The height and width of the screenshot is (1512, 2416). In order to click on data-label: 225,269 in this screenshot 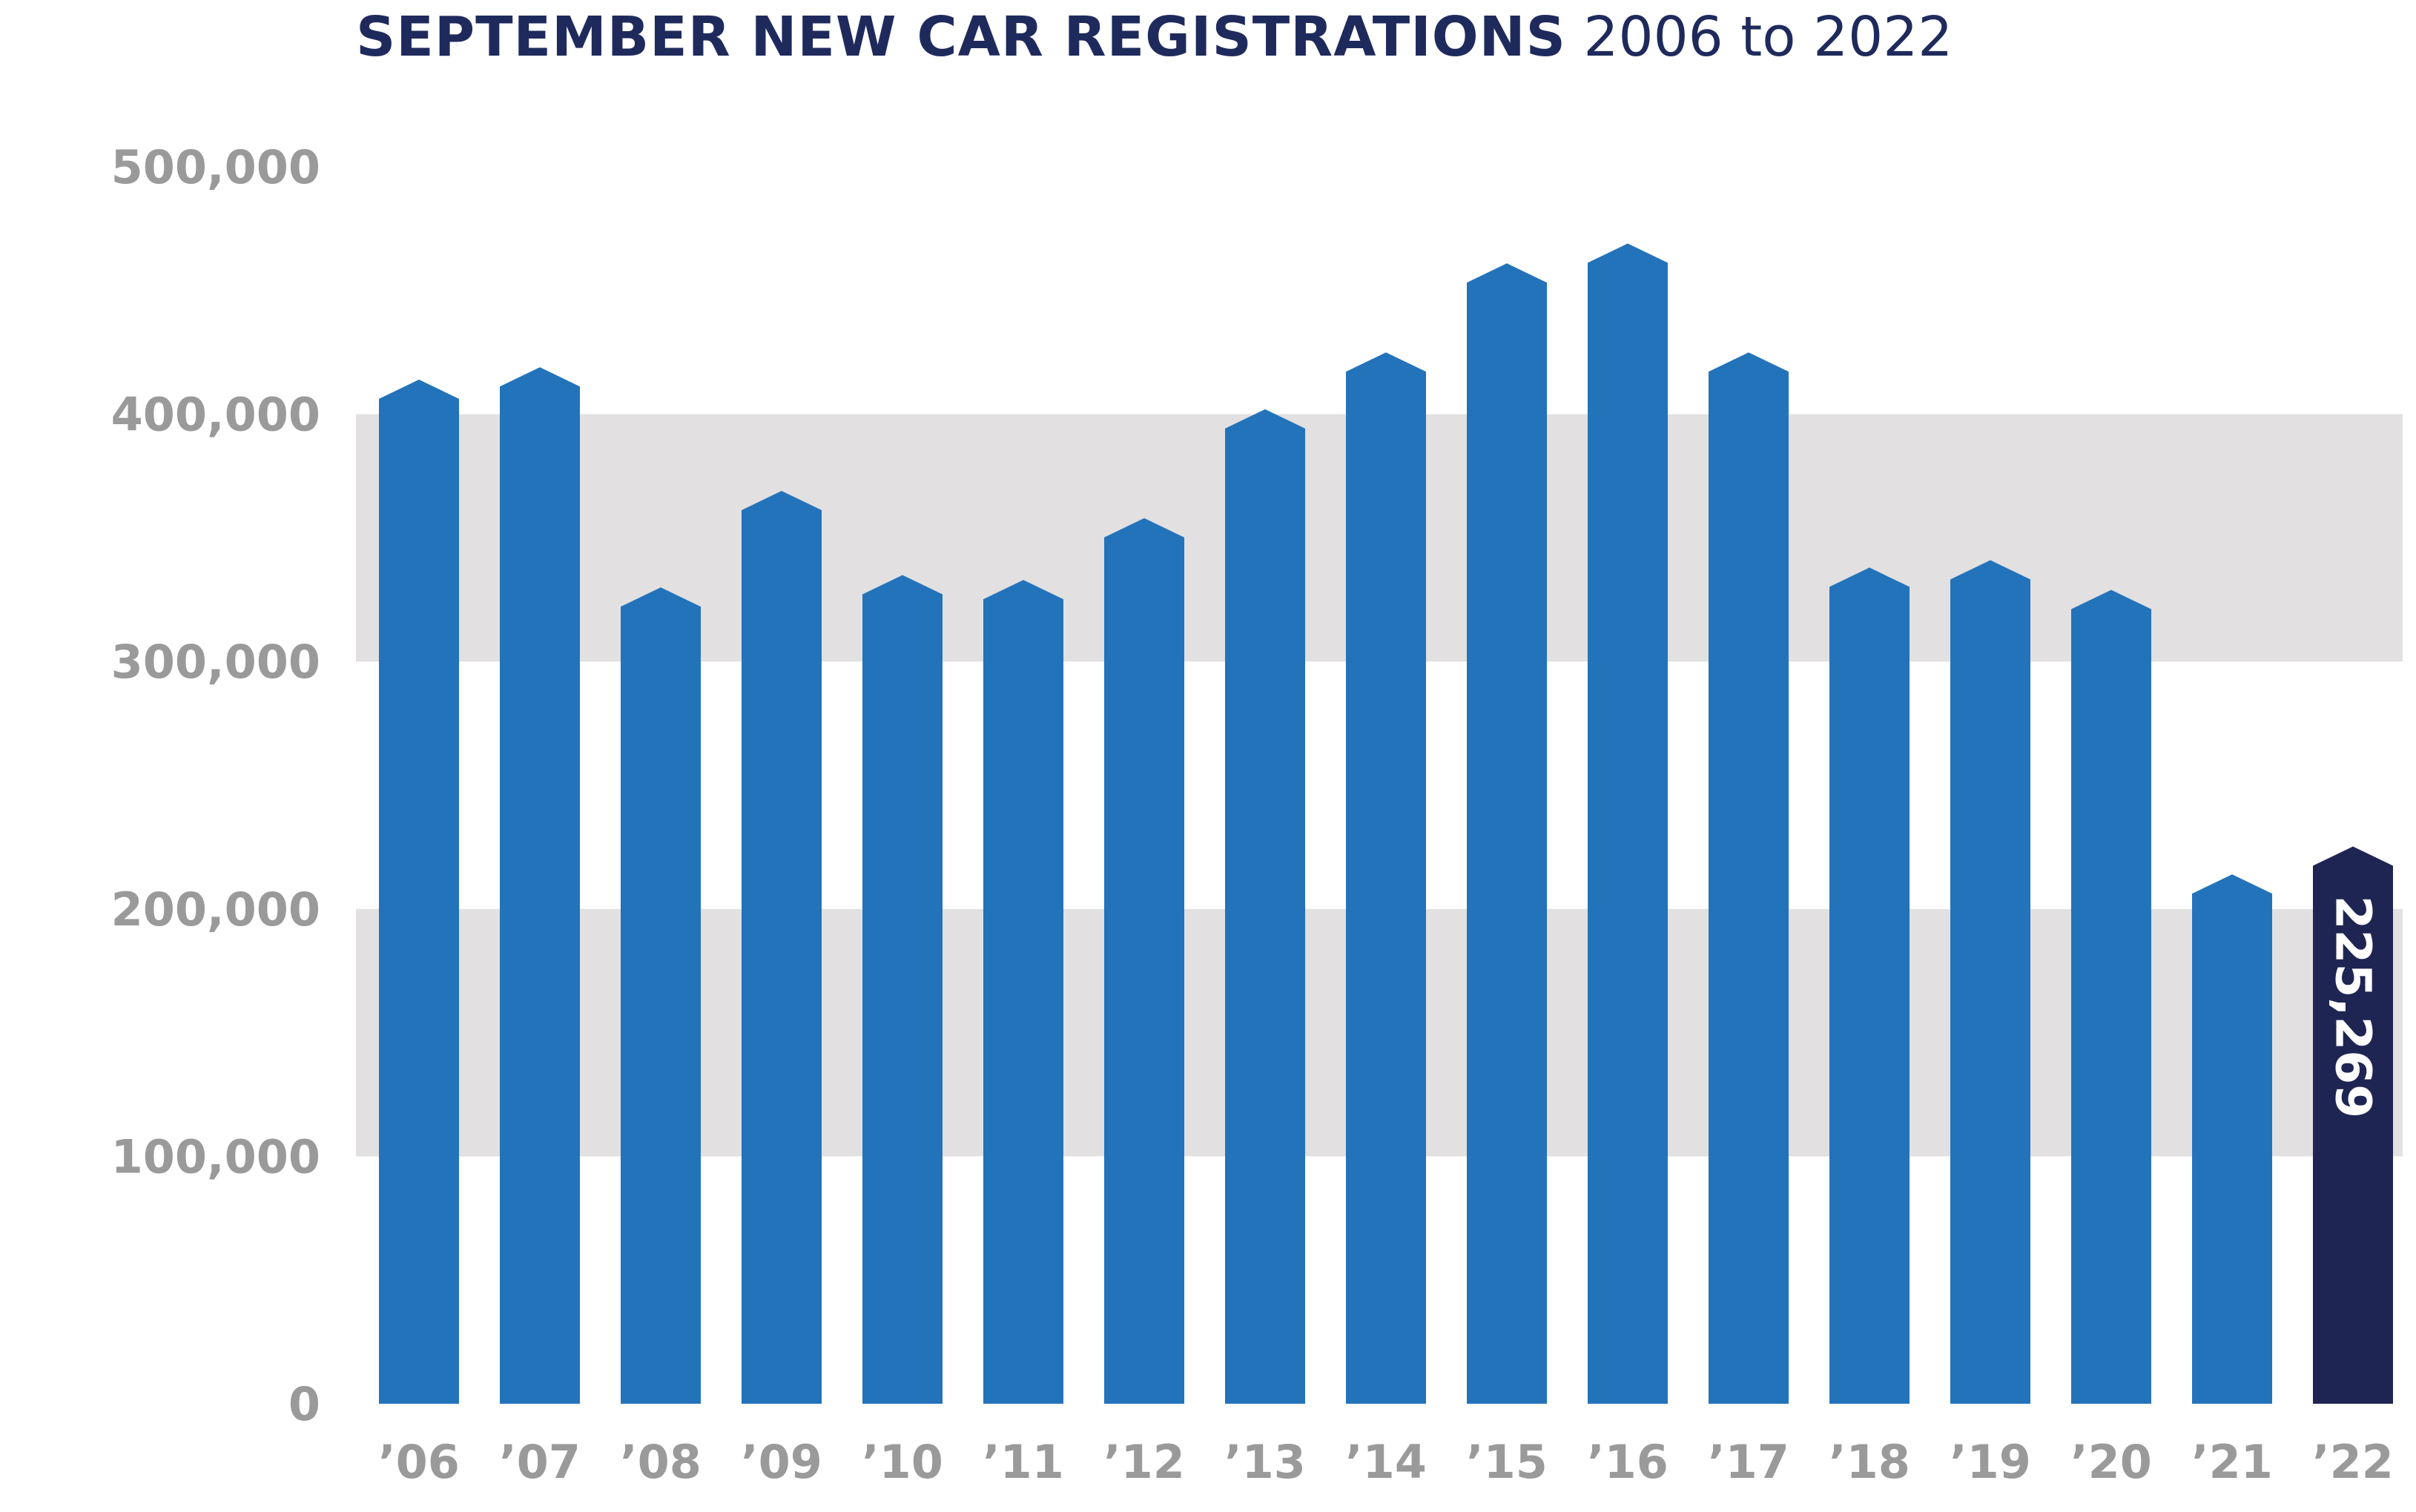, I will do `click(2353, 1007)`.